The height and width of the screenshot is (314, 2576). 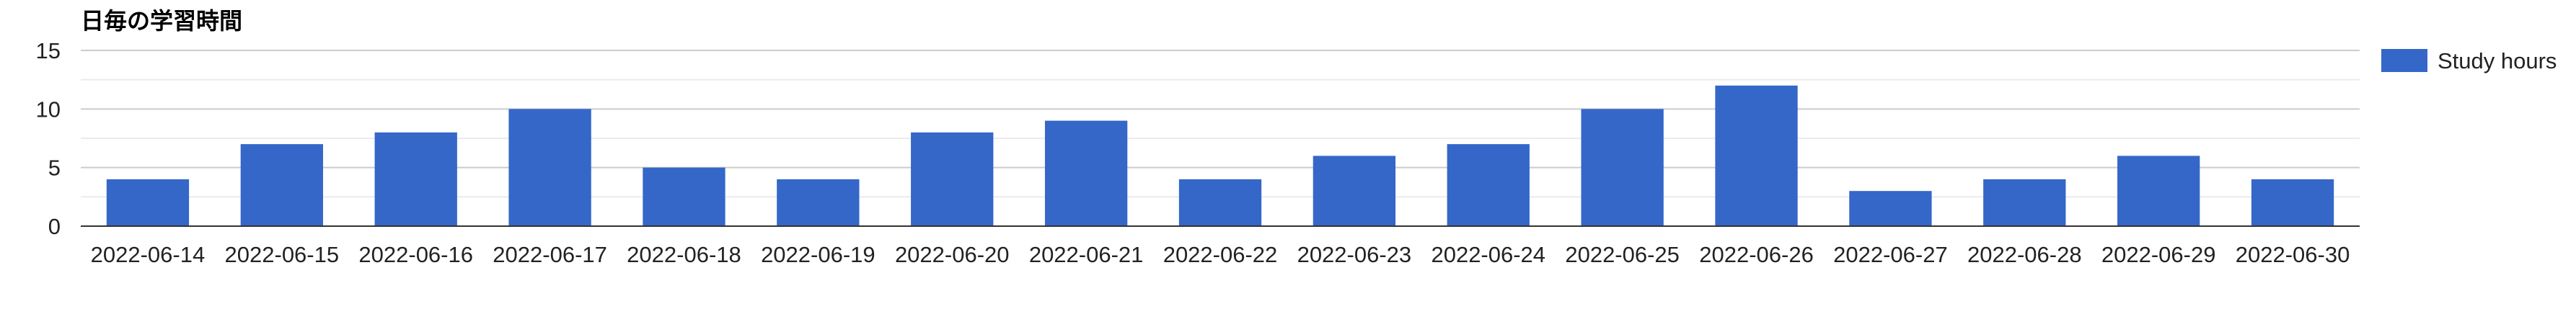 What do you see at coordinates (415, 254) in the screenshot?
I see `x-tick-label: 2022-06-16` at bounding box center [415, 254].